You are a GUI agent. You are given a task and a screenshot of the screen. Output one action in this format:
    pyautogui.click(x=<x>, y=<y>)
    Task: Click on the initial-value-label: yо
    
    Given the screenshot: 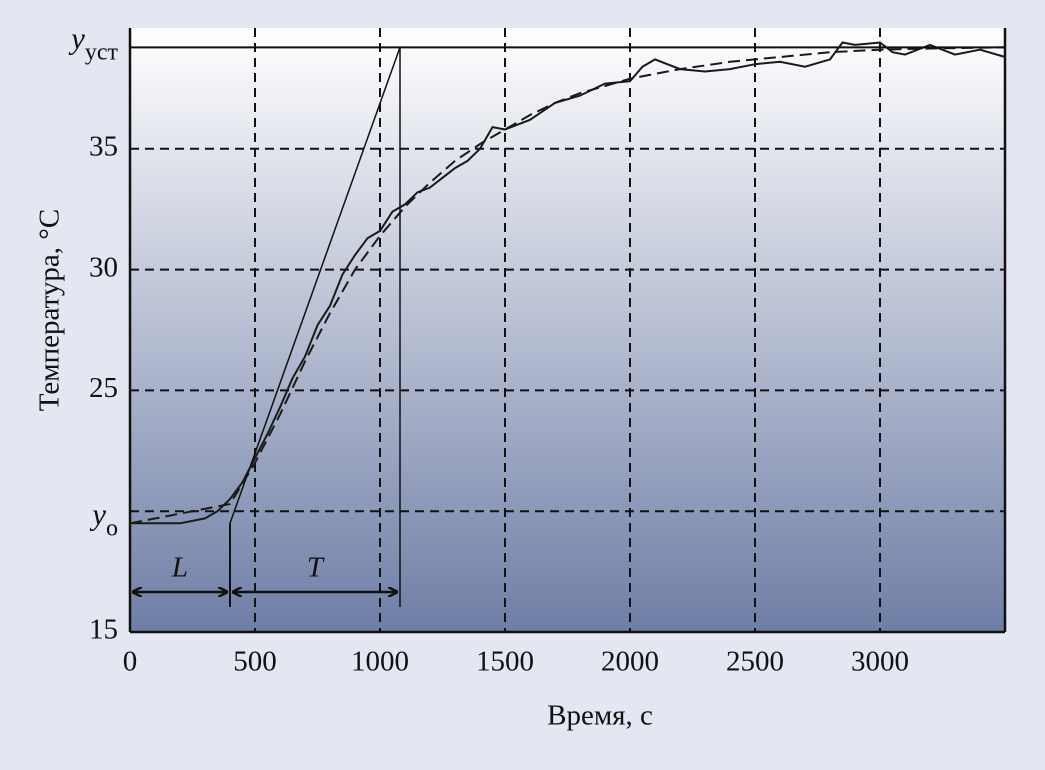 What is the action you would take?
    pyautogui.click(x=103, y=518)
    